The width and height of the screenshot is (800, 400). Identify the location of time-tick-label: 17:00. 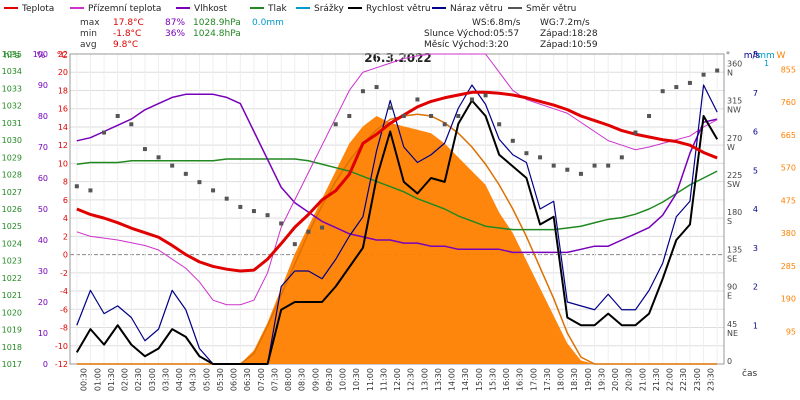
(533, 379).